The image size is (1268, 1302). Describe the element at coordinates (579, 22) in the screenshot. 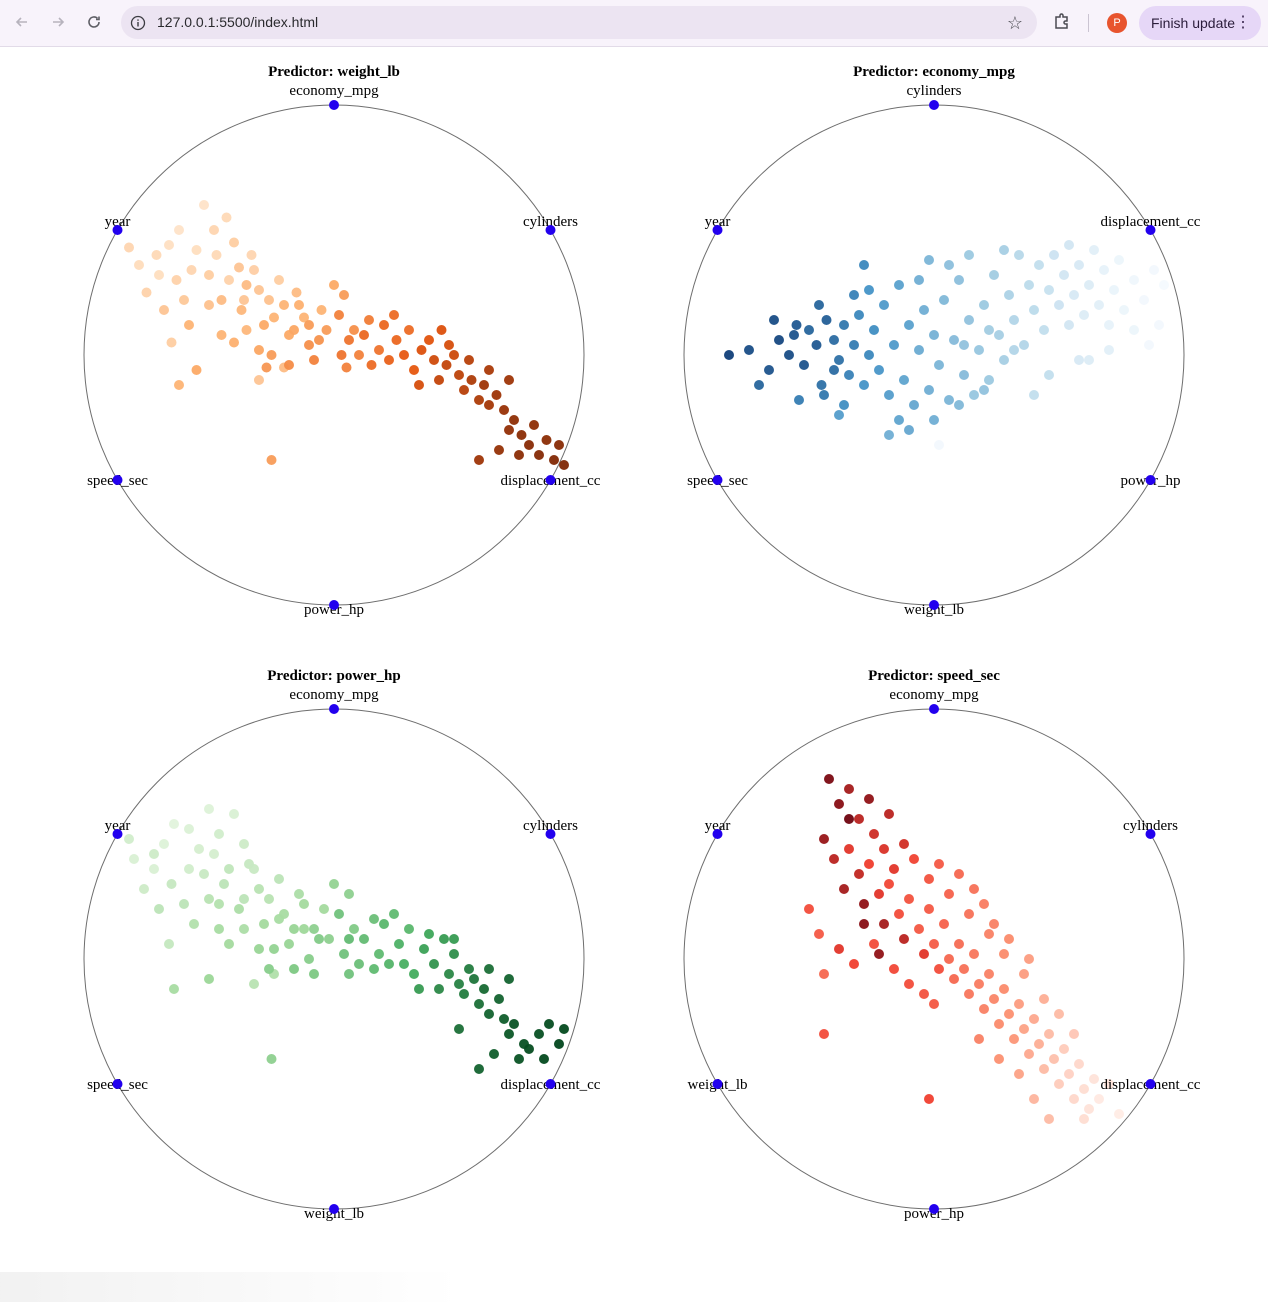

I see `address-bar: 127.0.0.1:5500/index.html ☆` at that location.